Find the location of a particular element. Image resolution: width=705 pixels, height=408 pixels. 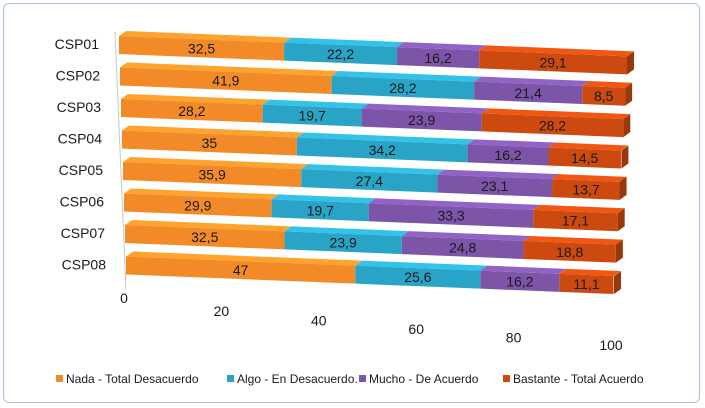

data-label-csp06-3: 33,3 is located at coordinates (450, 216).